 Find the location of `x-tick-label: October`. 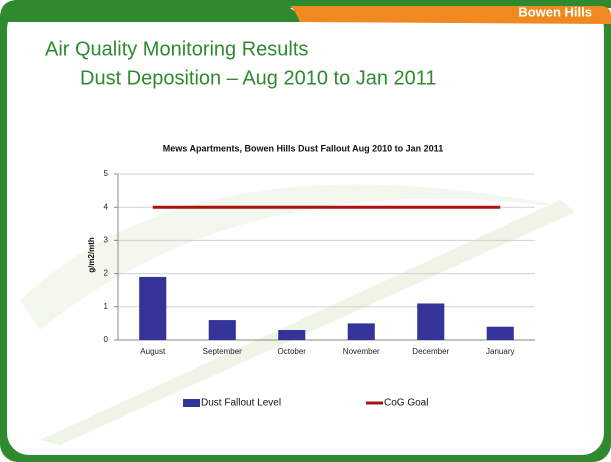

x-tick-label: October is located at coordinates (292, 351).